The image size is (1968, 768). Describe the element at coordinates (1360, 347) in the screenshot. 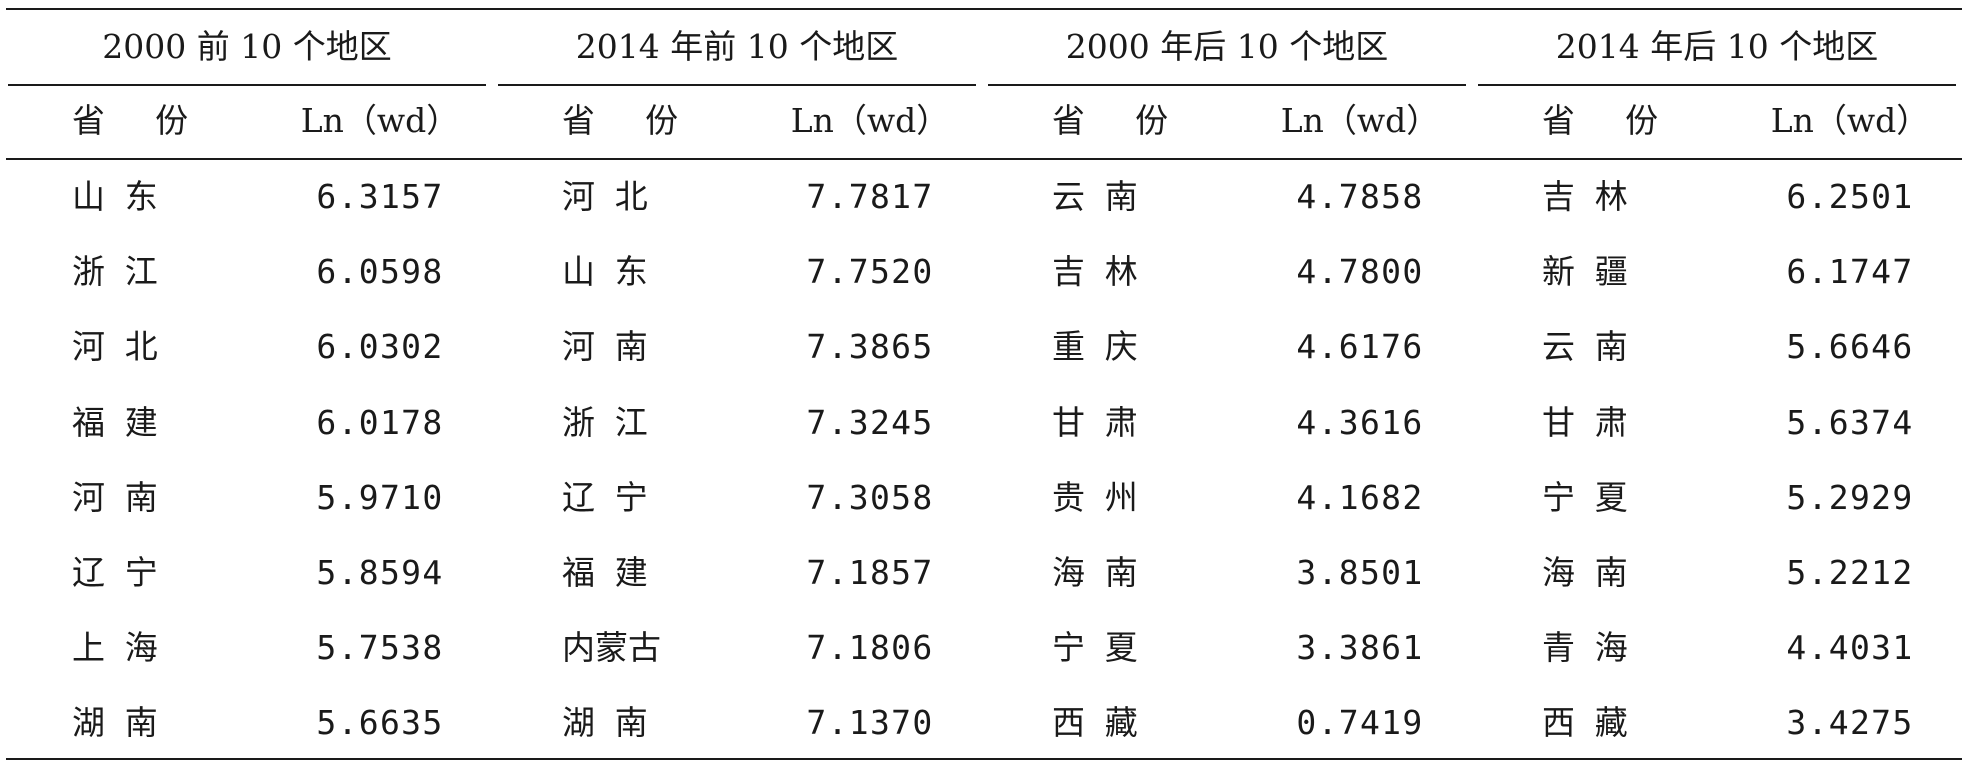

I see `ln-wd-value-cell: 4.6176` at that location.